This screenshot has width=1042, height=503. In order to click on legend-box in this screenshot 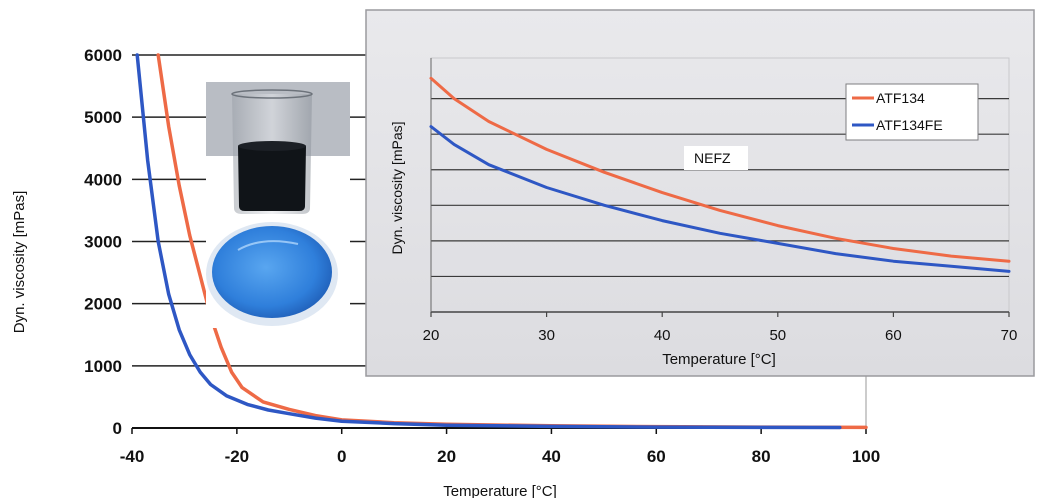, I will do `click(912, 112)`.